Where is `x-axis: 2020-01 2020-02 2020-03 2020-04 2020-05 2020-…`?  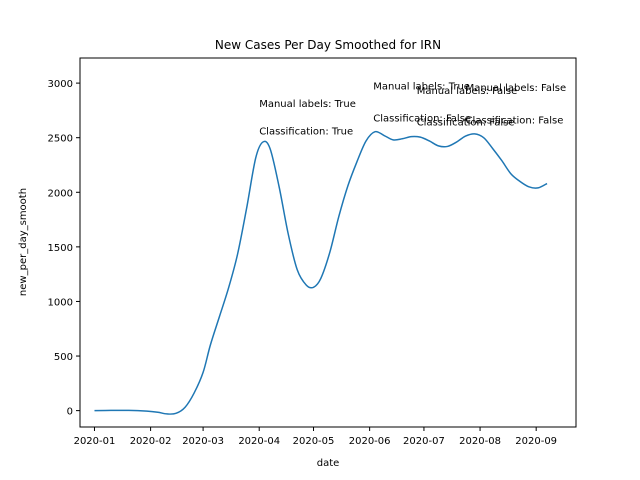 x-axis: 2020-01 2020-02 2020-03 2020-04 2020-05 2020-… is located at coordinates (315, 437).